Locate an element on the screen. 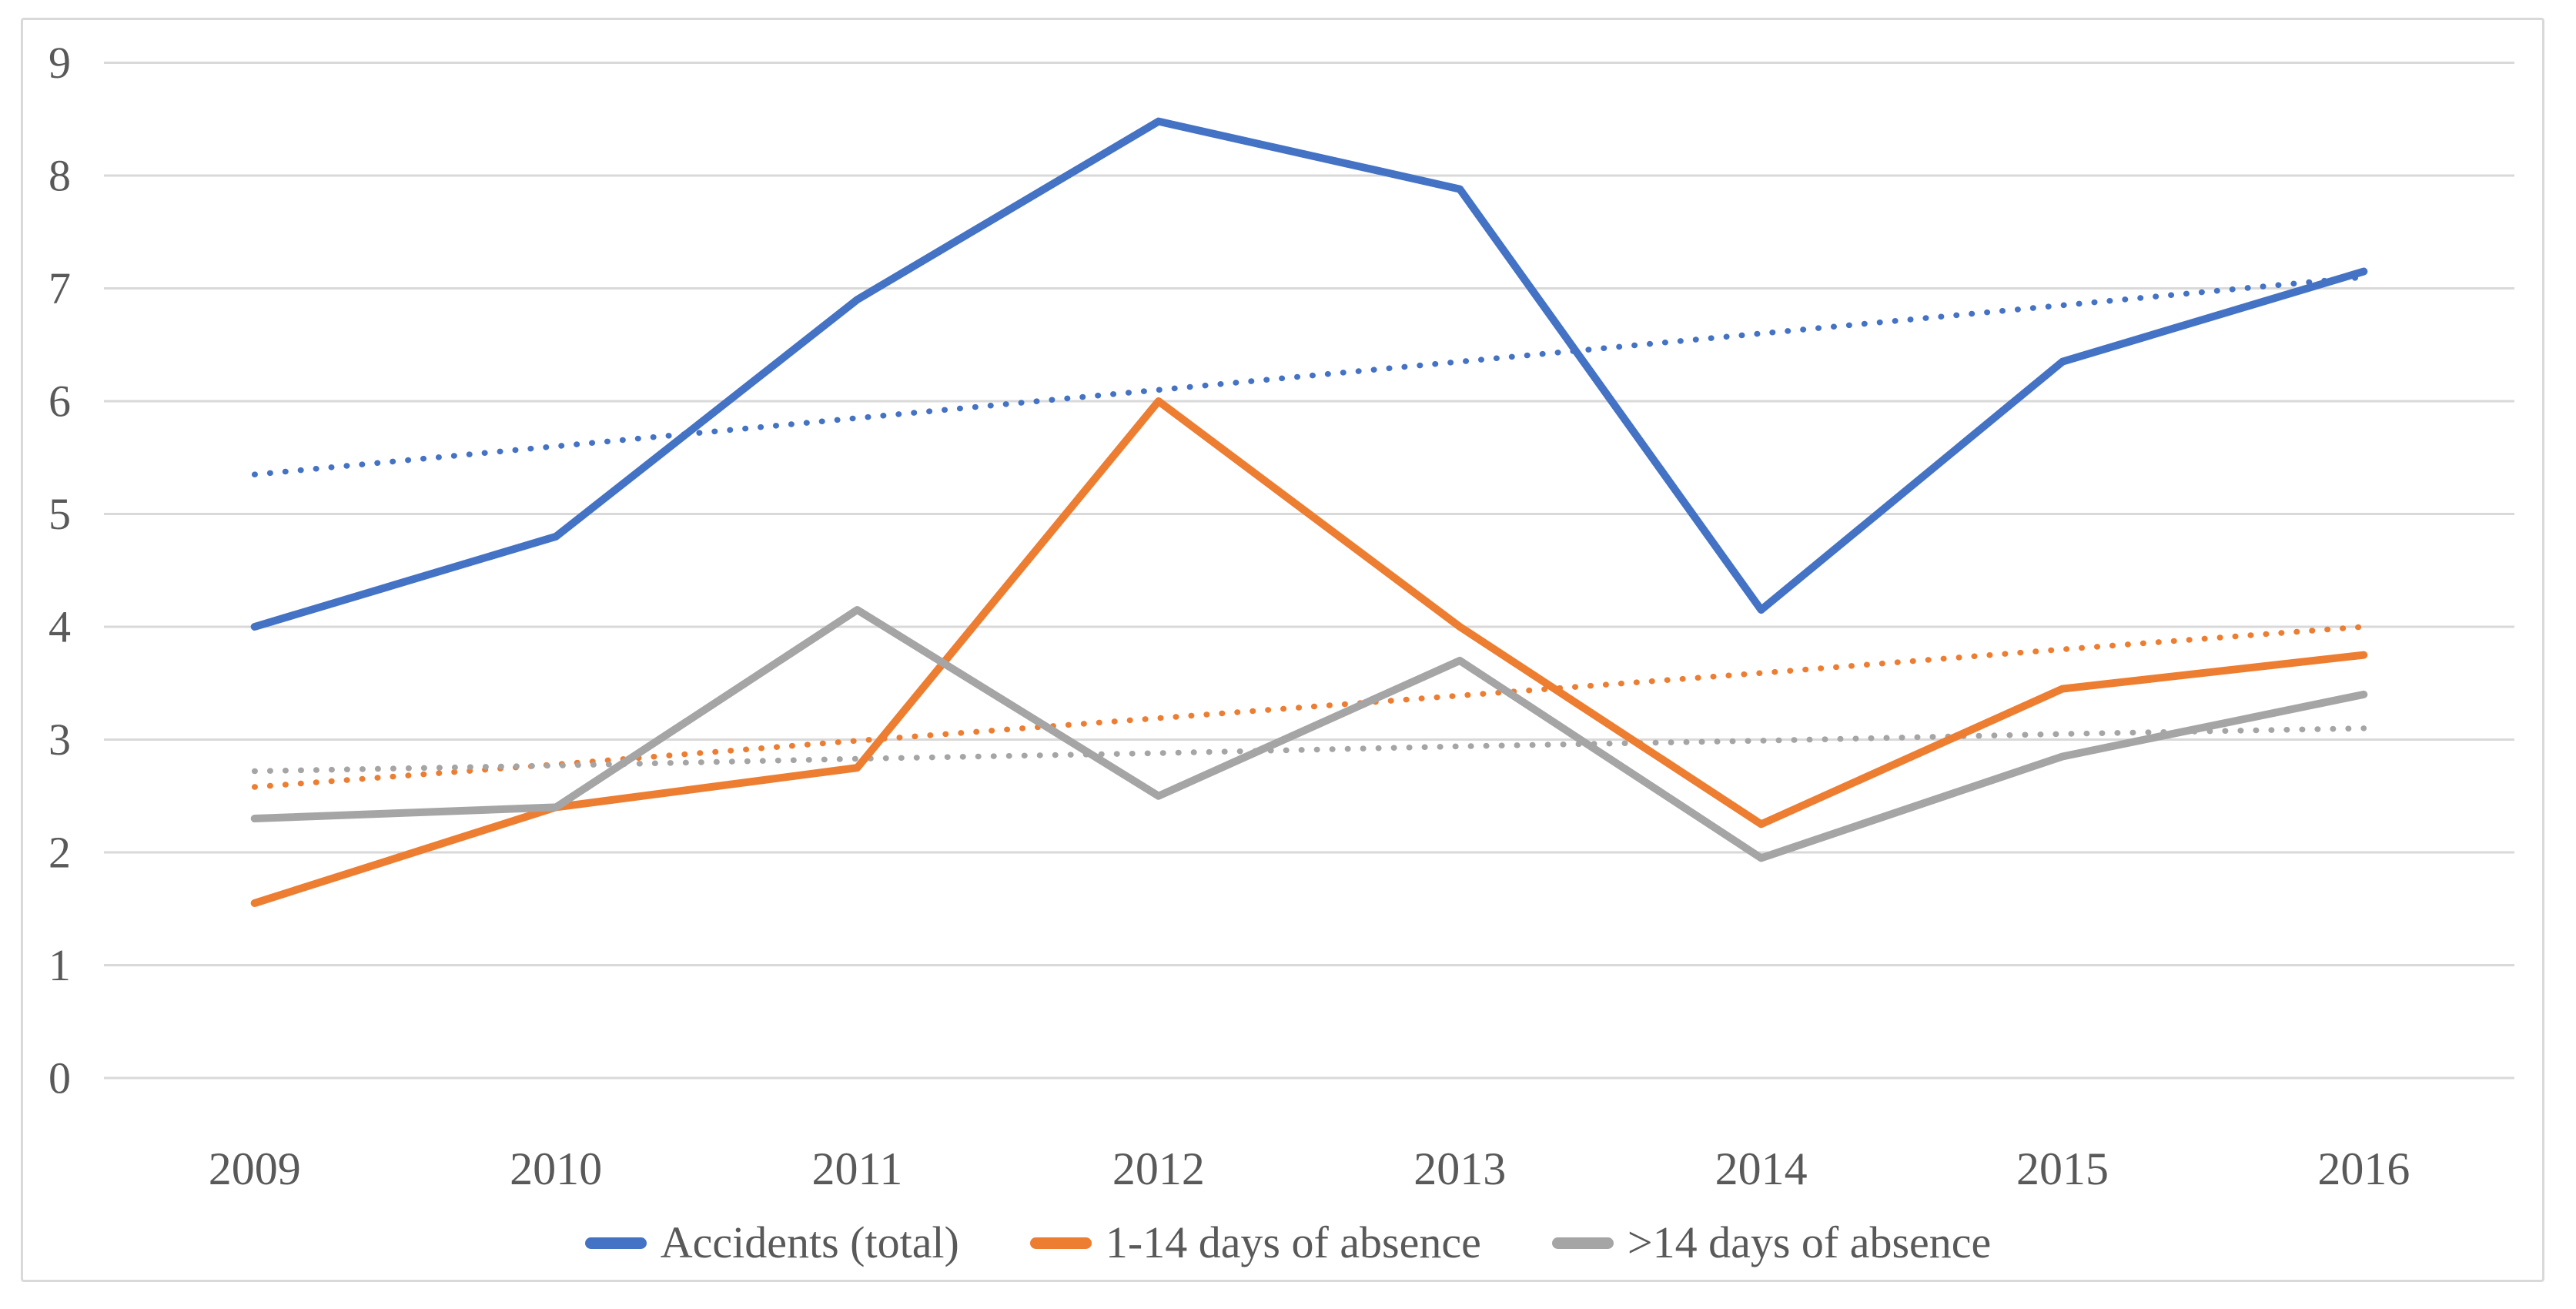 This screenshot has width=2576, height=1309. x-axis-tick-label: 2011 is located at coordinates (857, 1168).